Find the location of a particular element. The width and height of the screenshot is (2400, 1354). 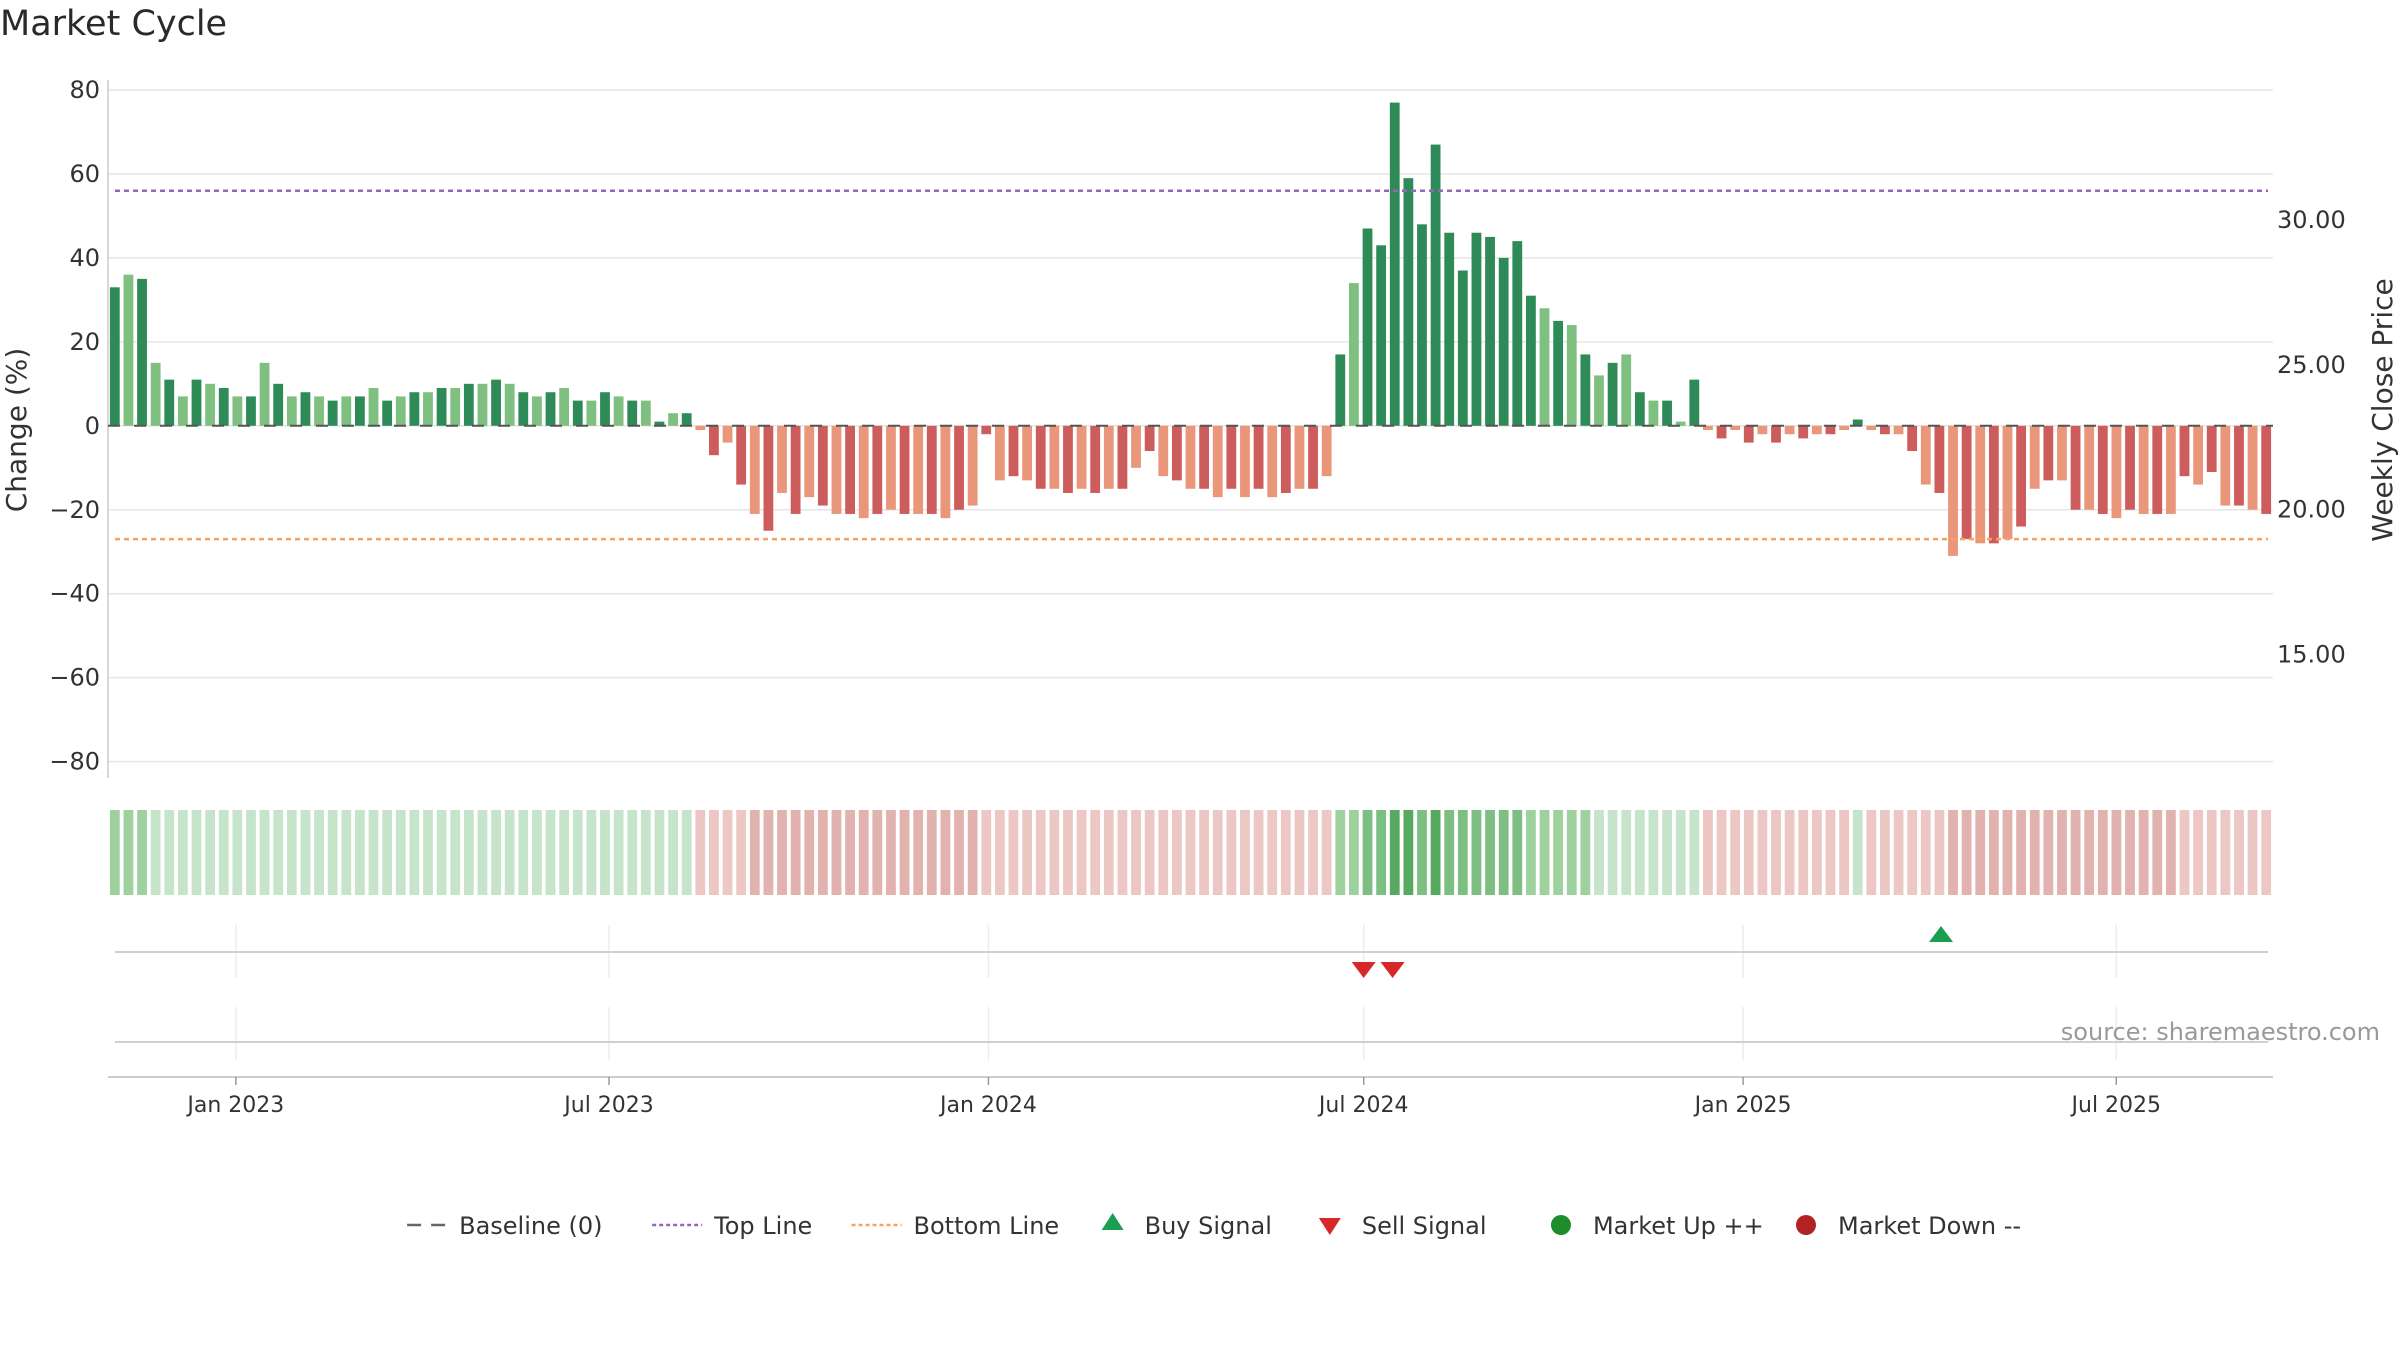

trend-strip is located at coordinates (1190, 852).